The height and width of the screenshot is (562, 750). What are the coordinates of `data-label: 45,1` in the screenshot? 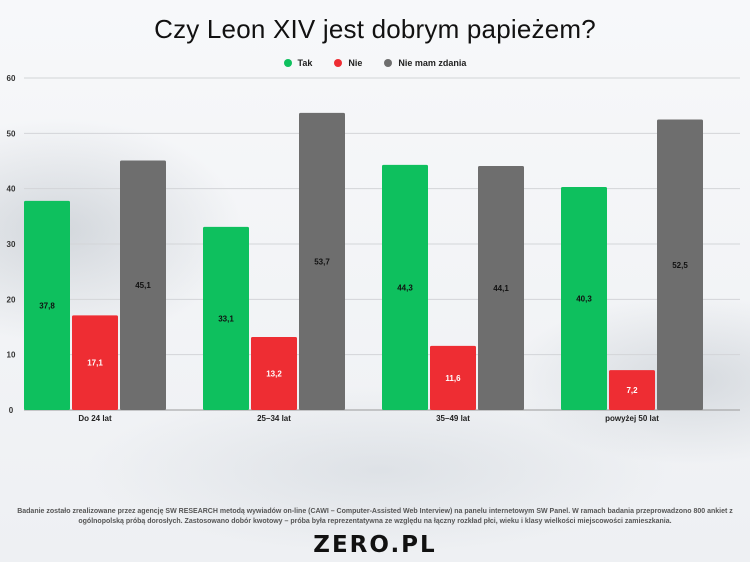 It's located at (143, 285).